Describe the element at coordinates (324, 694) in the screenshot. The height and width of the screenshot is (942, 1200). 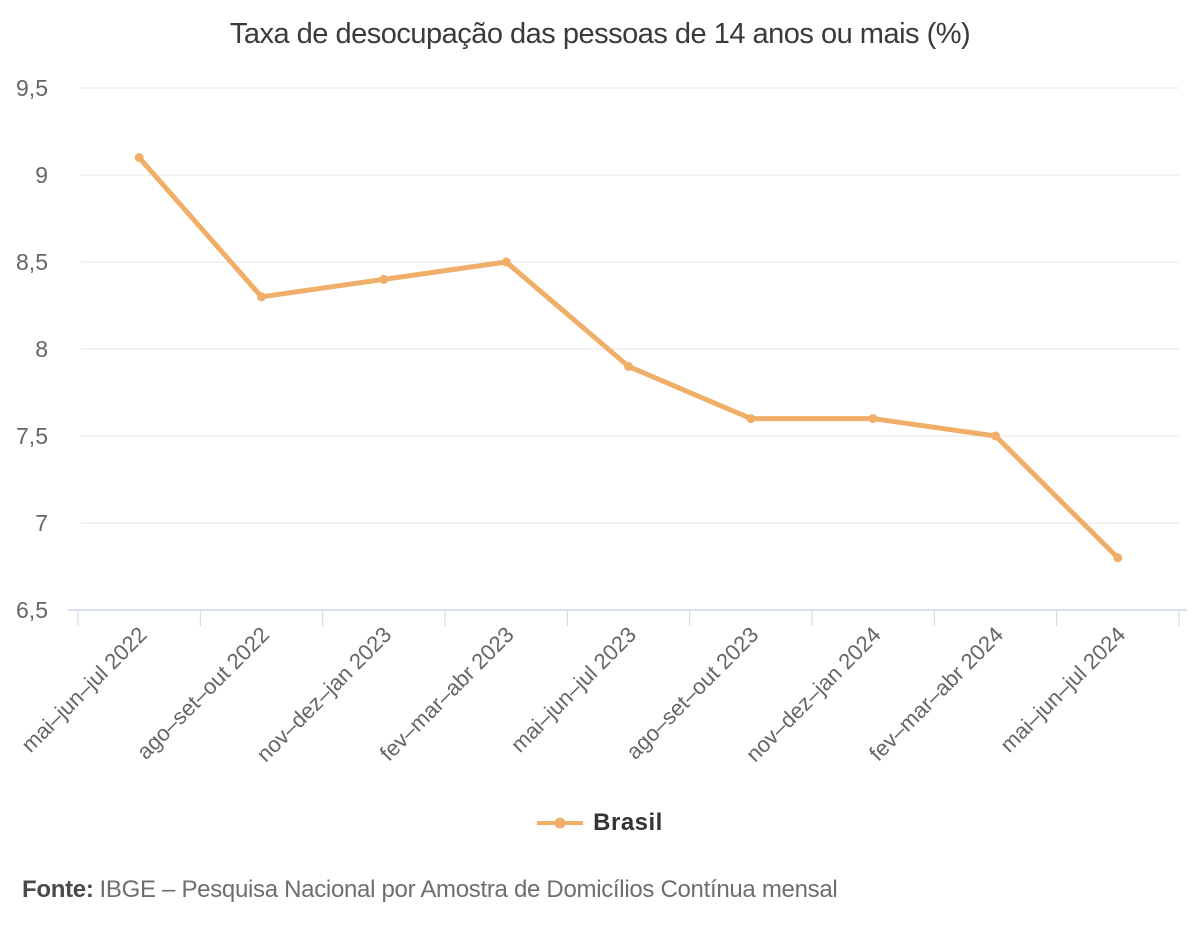
I see `x-tick-label: nov–dez–jan 2023` at that location.